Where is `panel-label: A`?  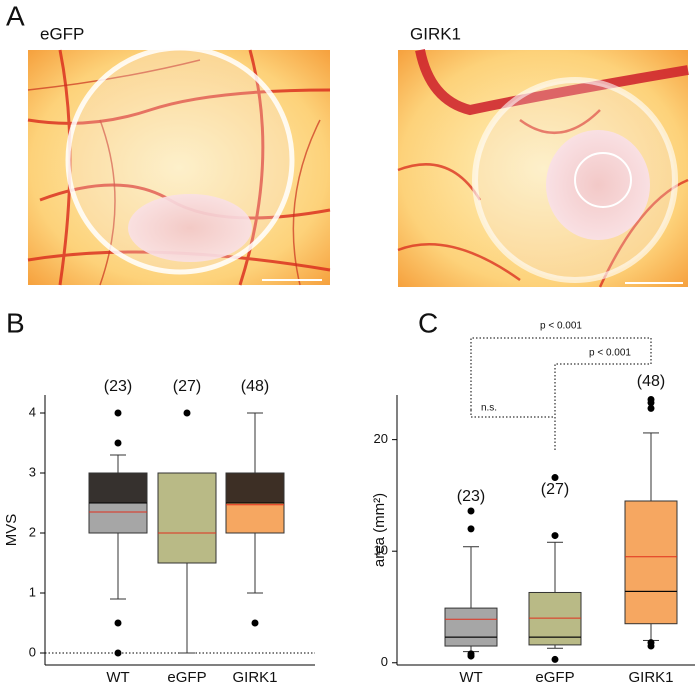
panel-label: A is located at coordinates (15, 15).